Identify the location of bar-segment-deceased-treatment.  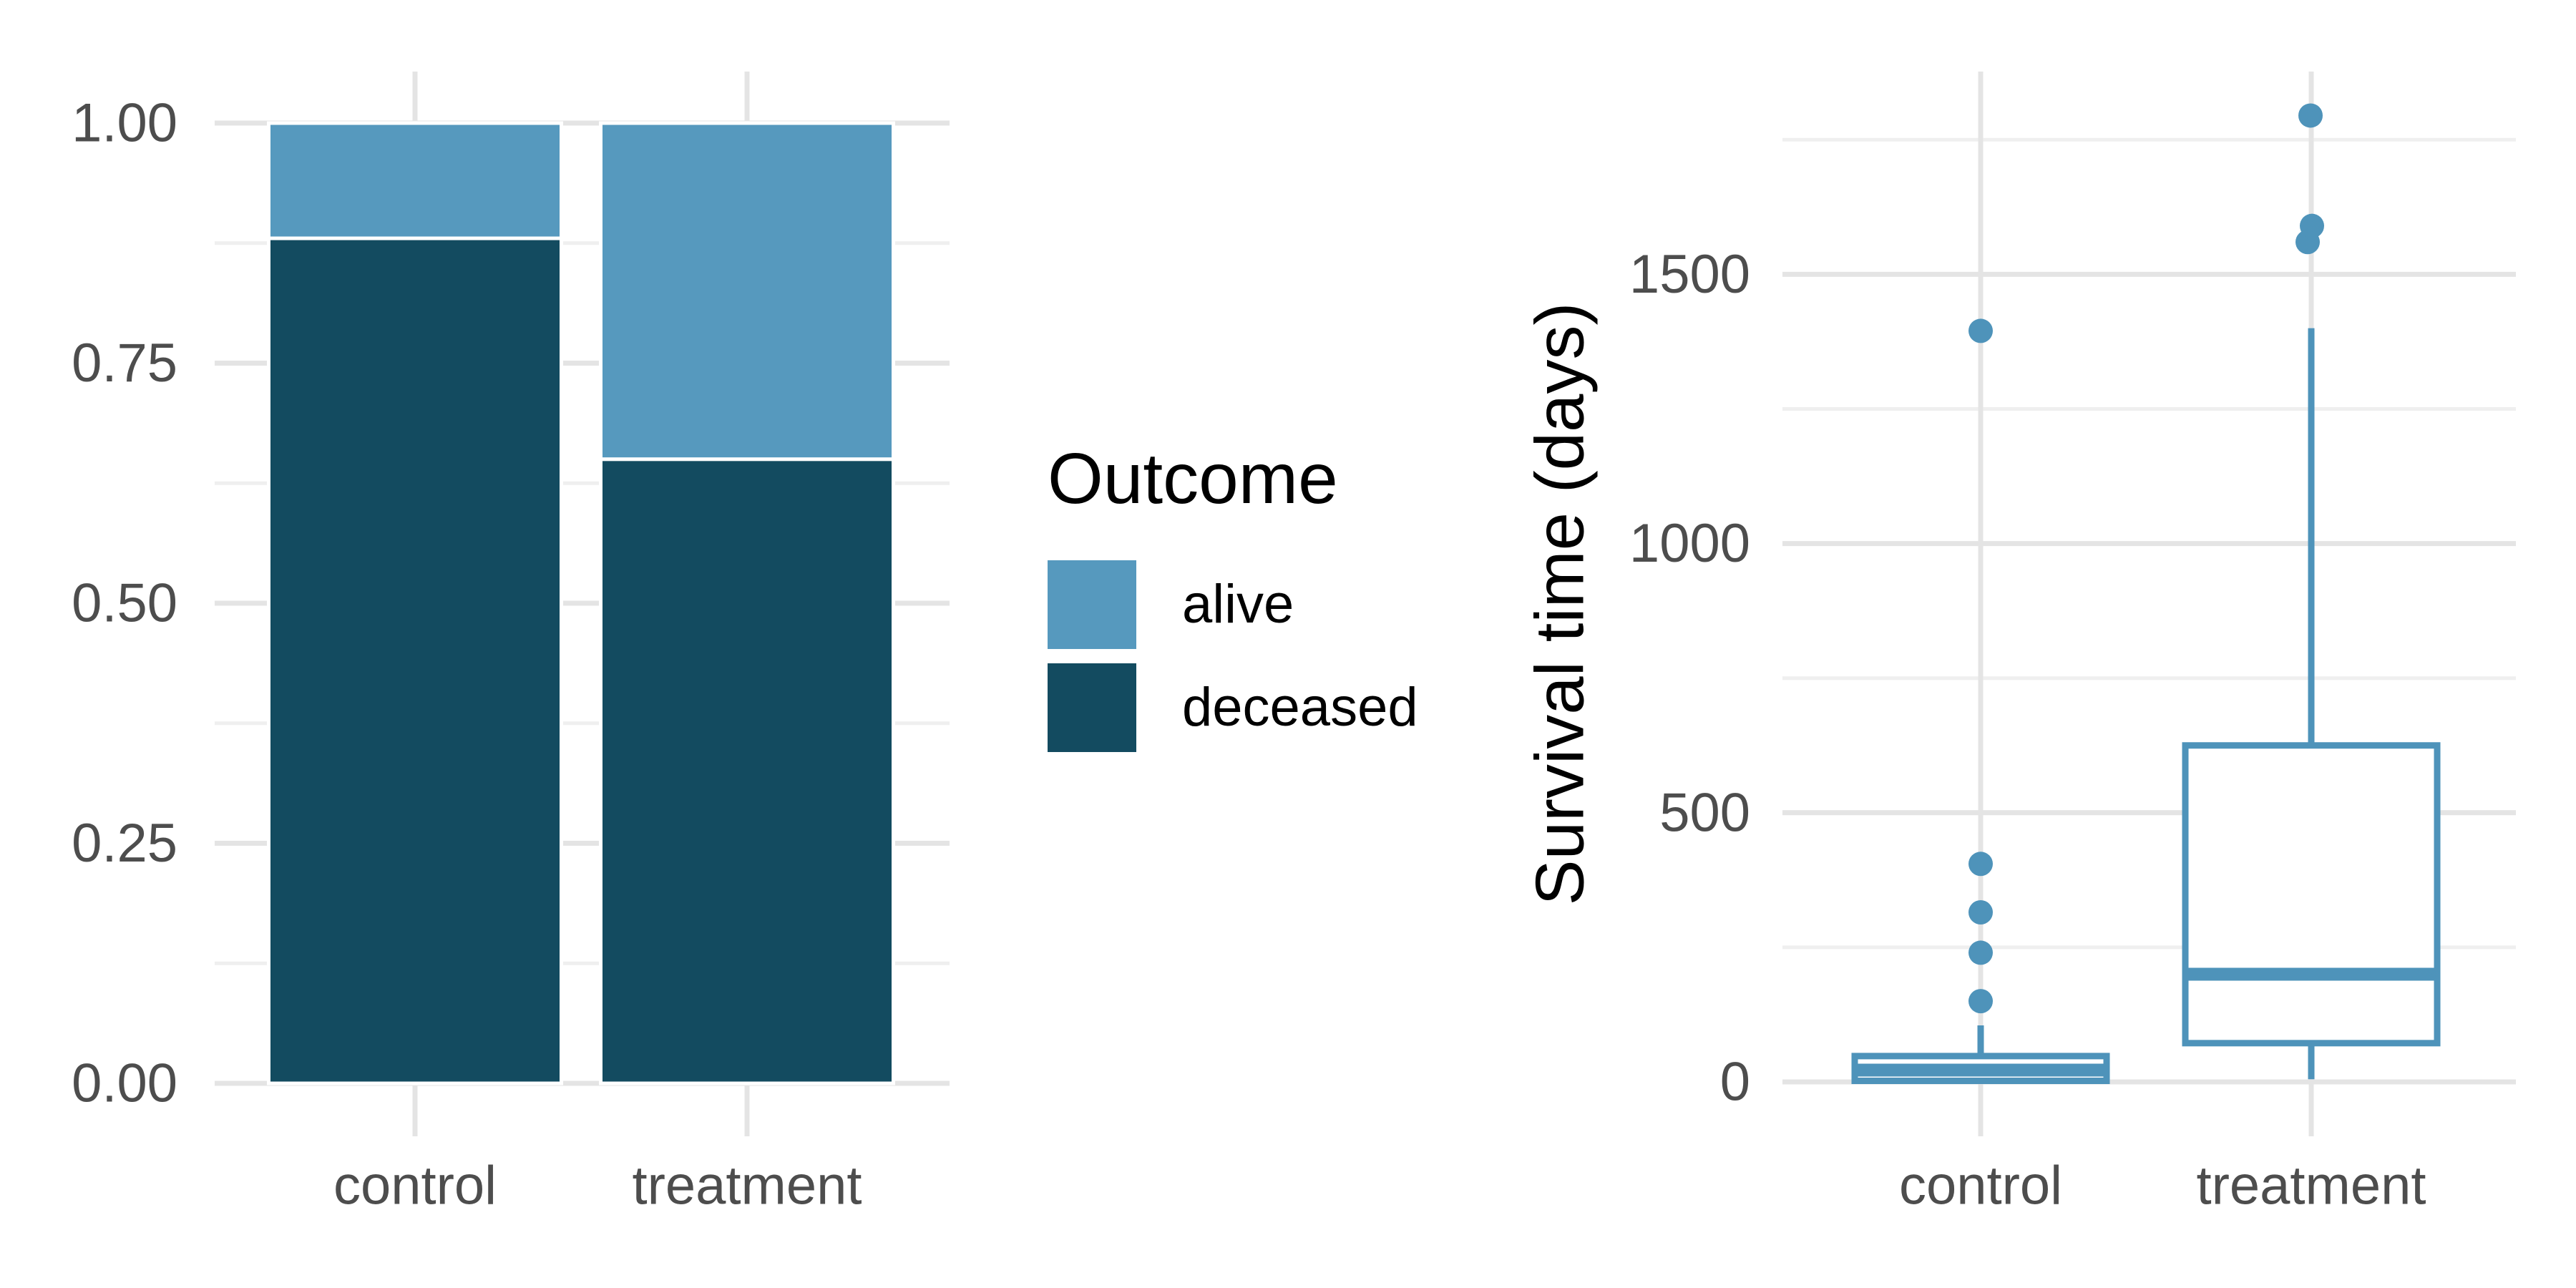
(747, 771).